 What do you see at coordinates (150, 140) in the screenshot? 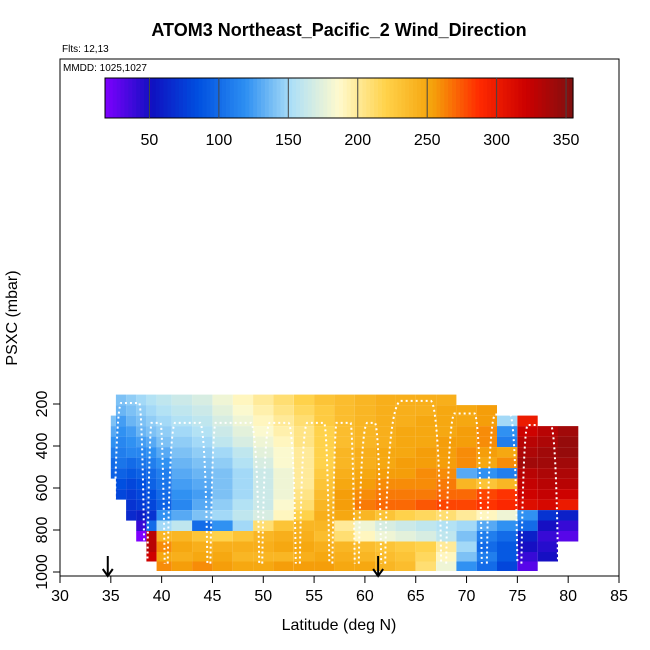
I see `colorbar-tick-label: 50` at bounding box center [150, 140].